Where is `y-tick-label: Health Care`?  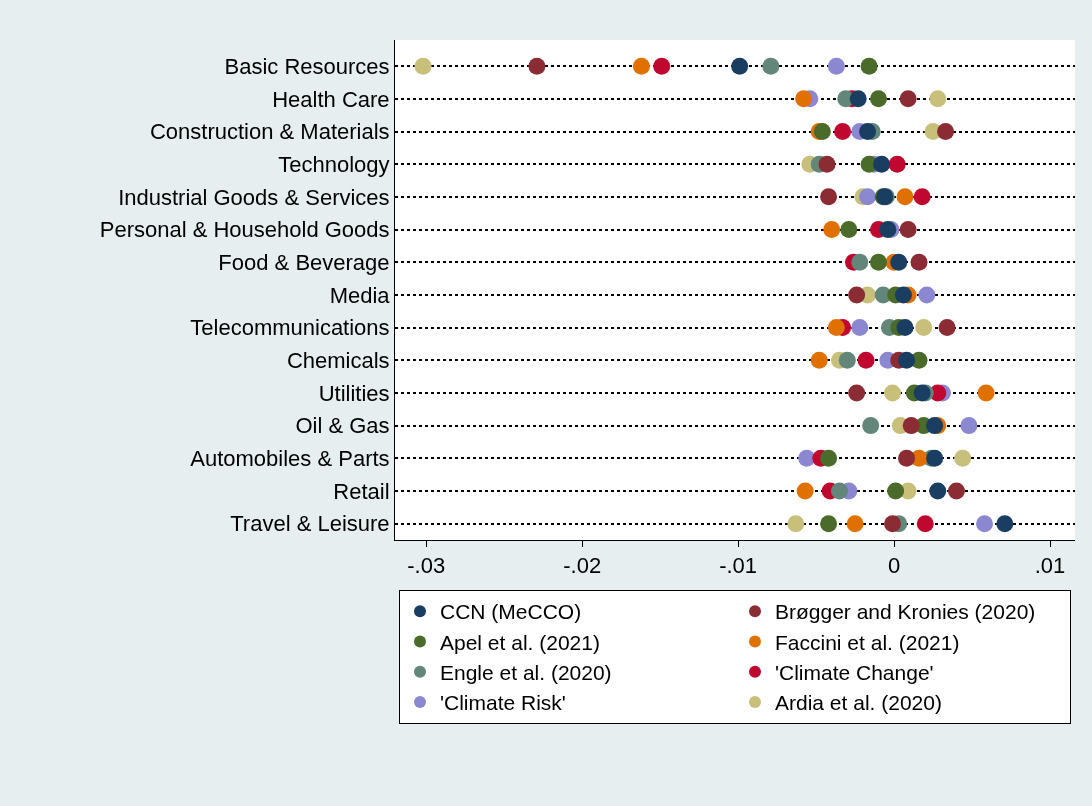
y-tick-label: Health Care is located at coordinates (331, 99).